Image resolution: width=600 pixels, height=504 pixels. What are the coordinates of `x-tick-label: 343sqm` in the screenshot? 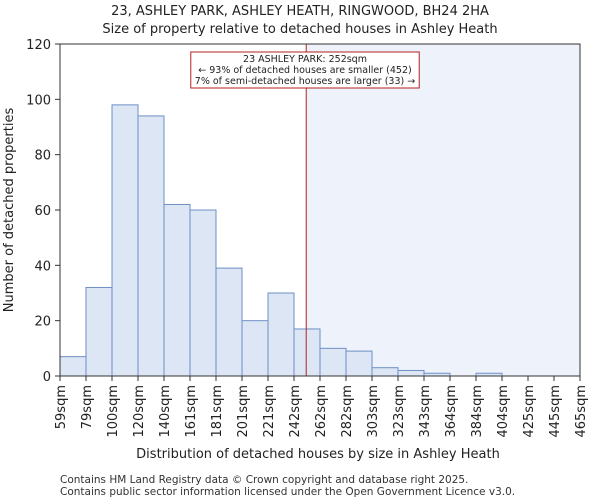 It's located at (425, 411).